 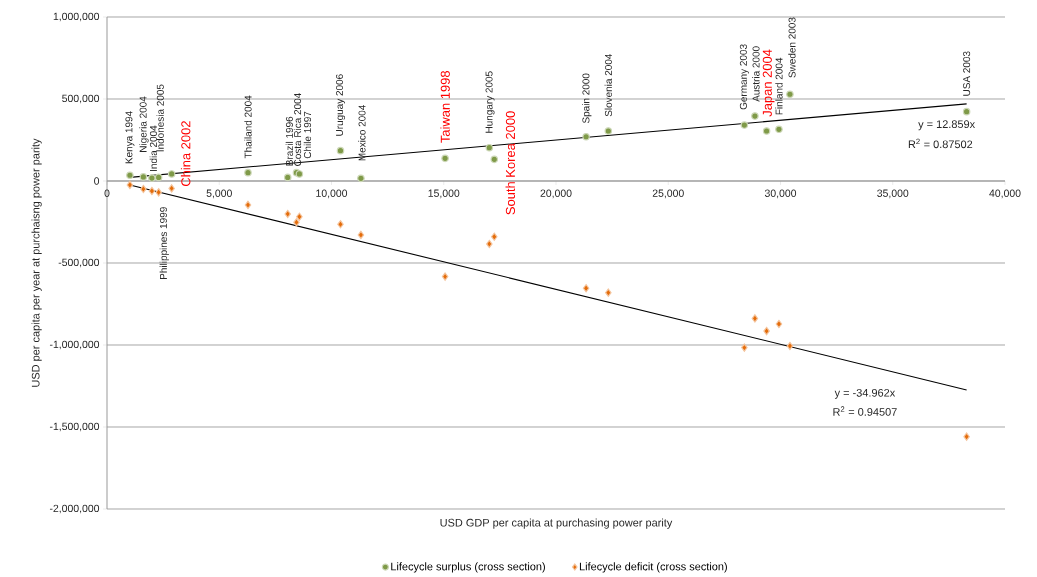 What do you see at coordinates (1005, 194) in the screenshot?
I see `x-tick-label: 40,000` at bounding box center [1005, 194].